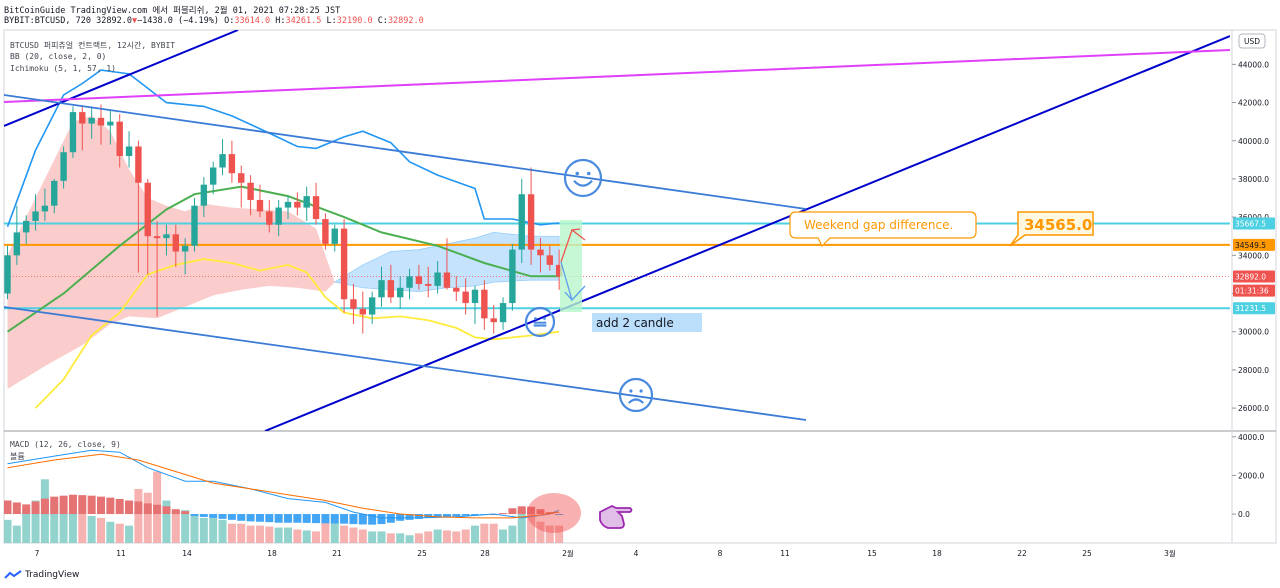 The height and width of the screenshot is (588, 1280). I want to click on add-candle-text: add 2 candle, so click(635, 323).